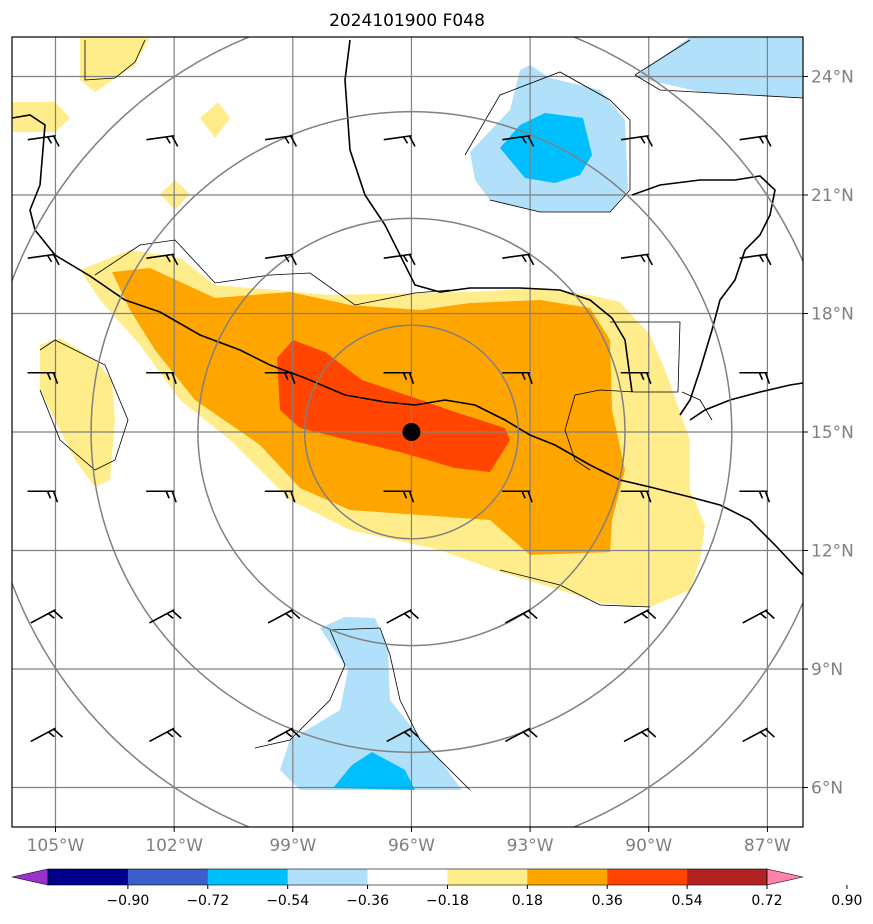 The image size is (873, 924). What do you see at coordinates (746, 401) in the screenshot?
I see `coastline-caribbean` at bounding box center [746, 401].